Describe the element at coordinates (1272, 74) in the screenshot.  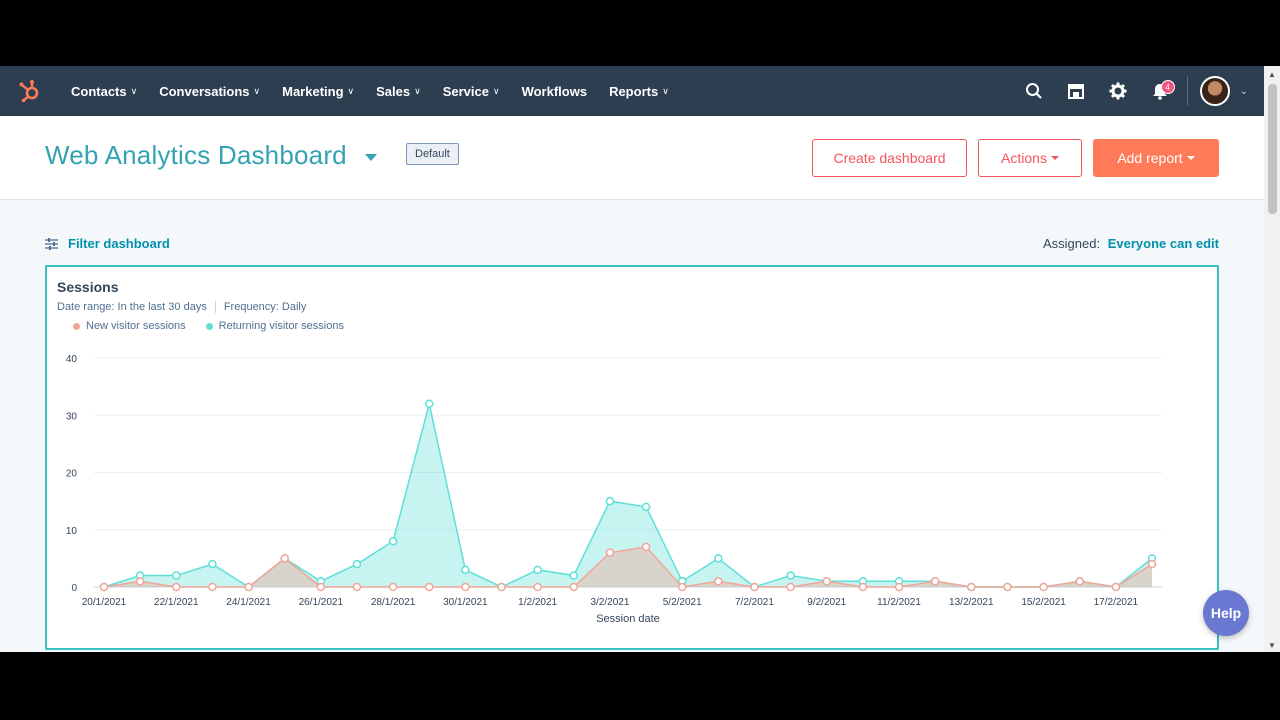
I see `scroll-up-icon: ▲` at that location.